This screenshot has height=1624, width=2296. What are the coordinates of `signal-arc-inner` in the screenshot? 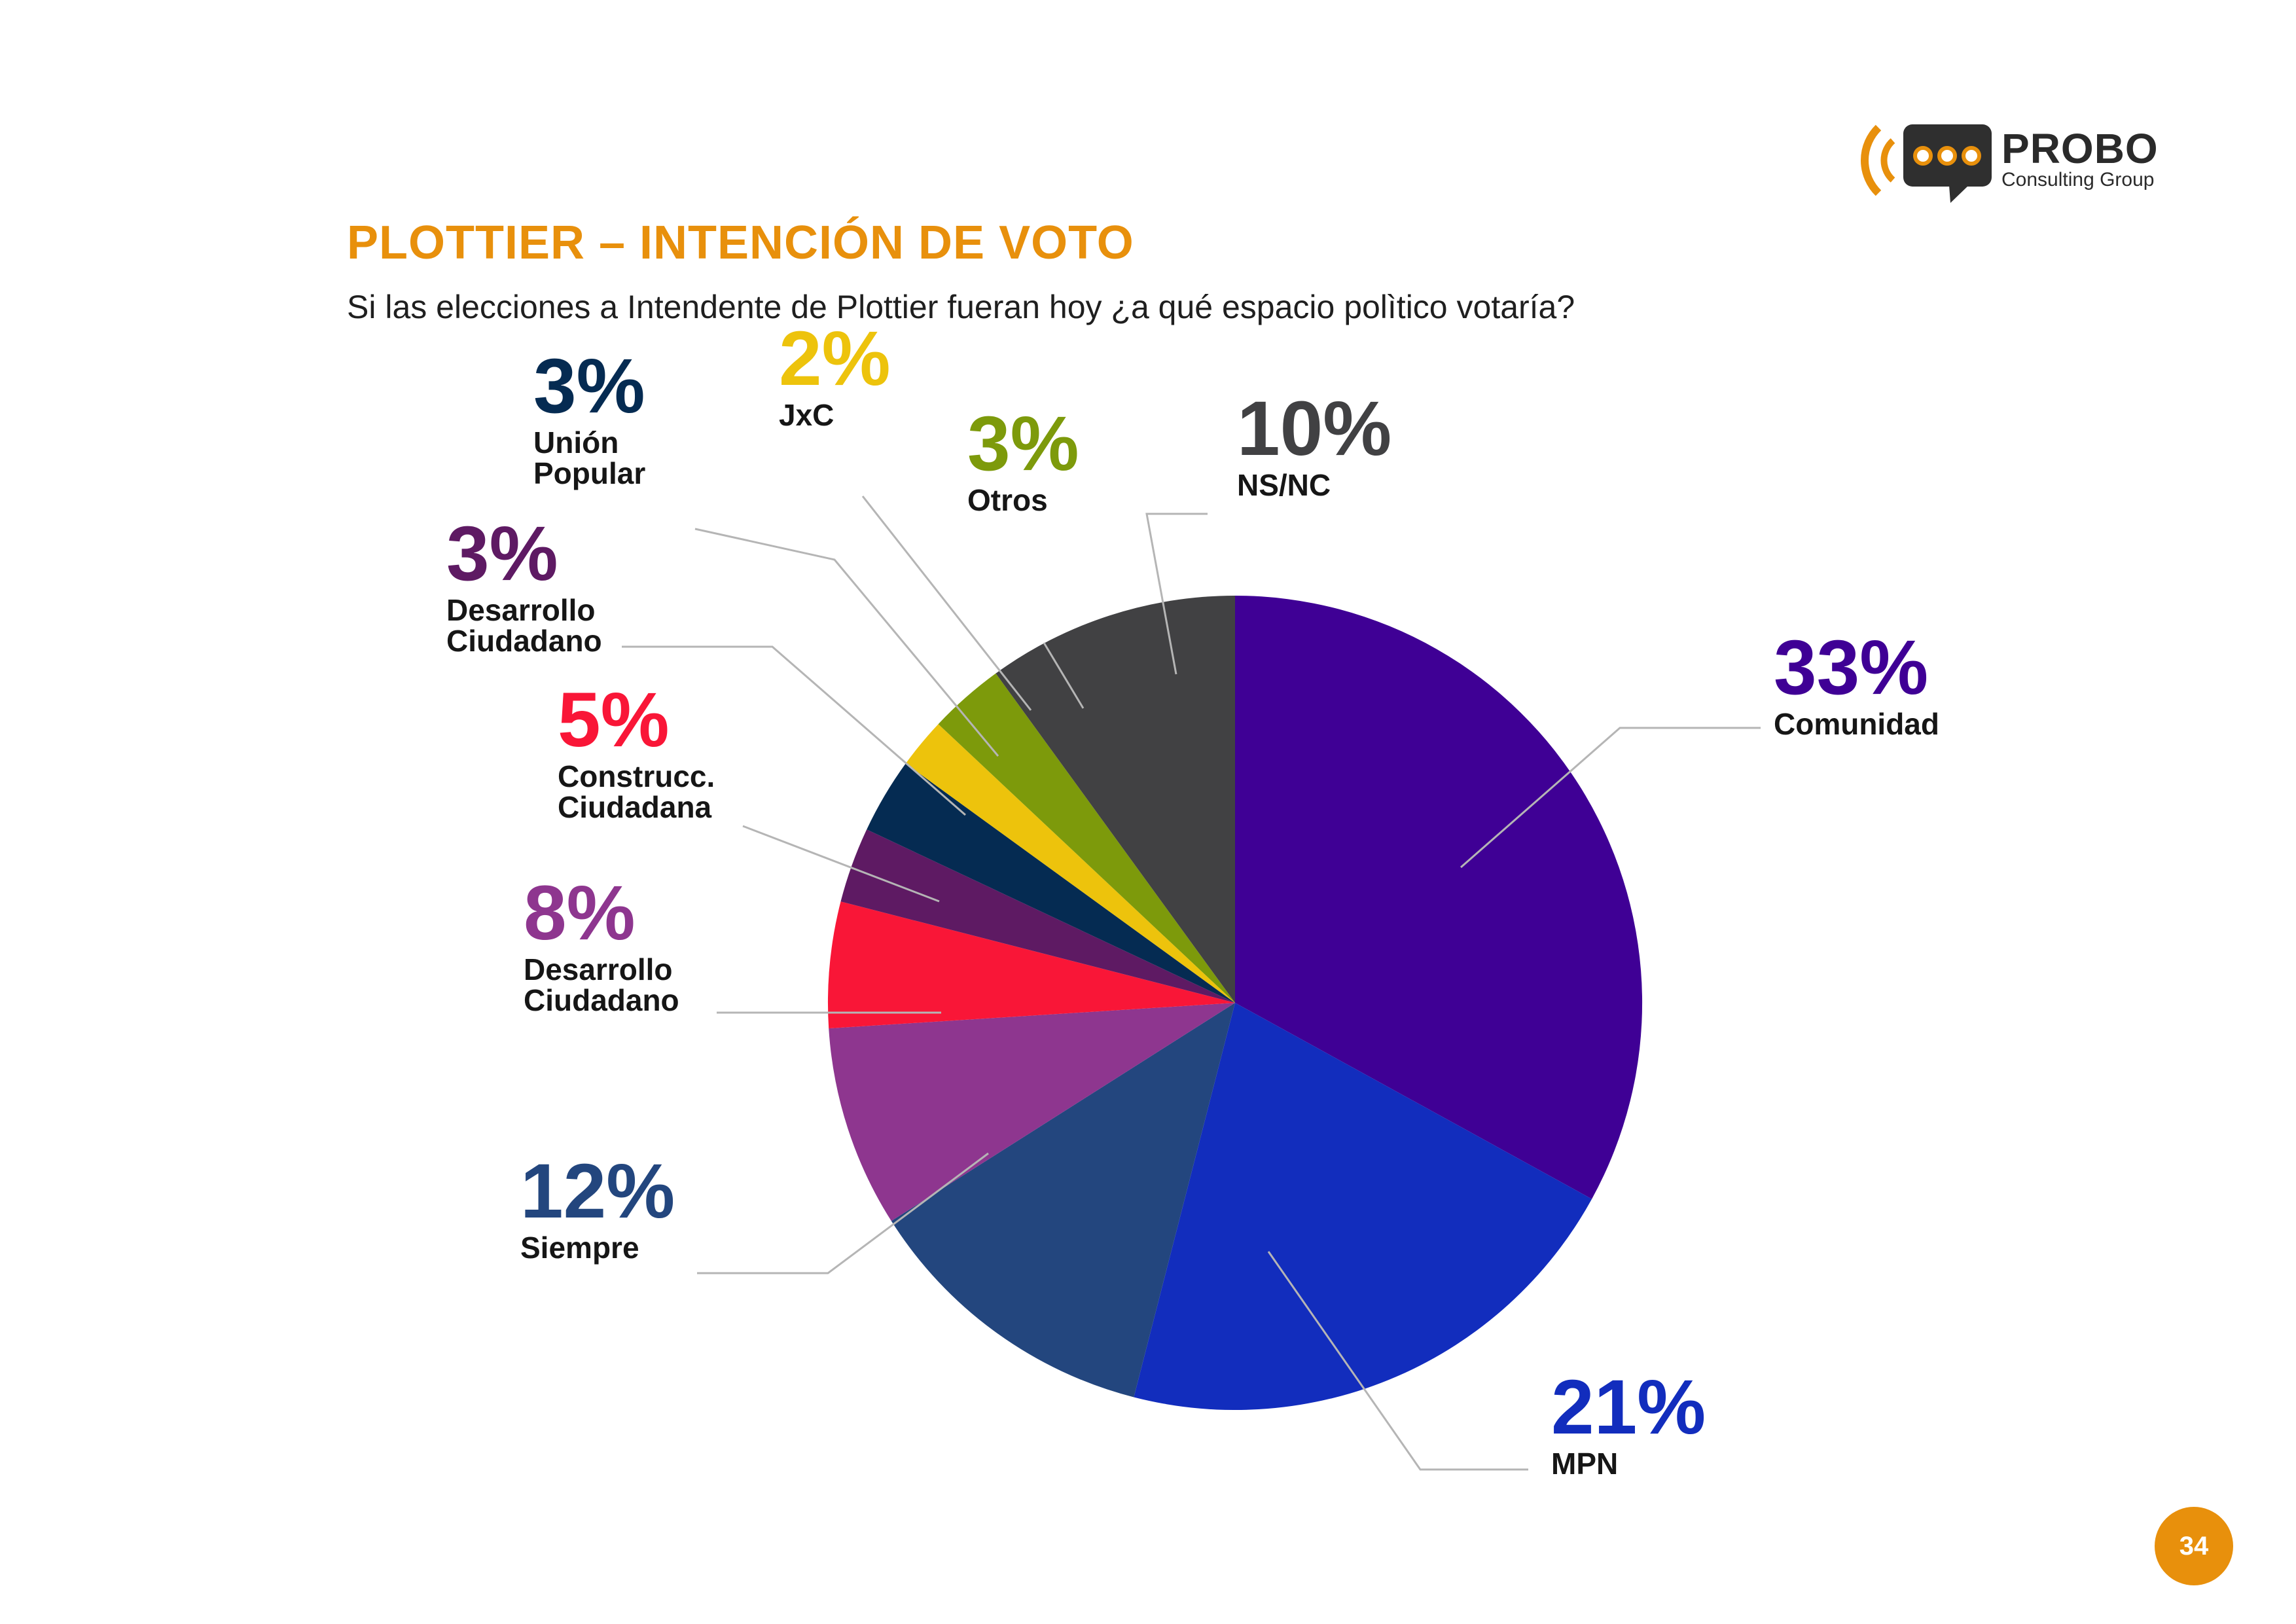 It's located at (1887, 160).